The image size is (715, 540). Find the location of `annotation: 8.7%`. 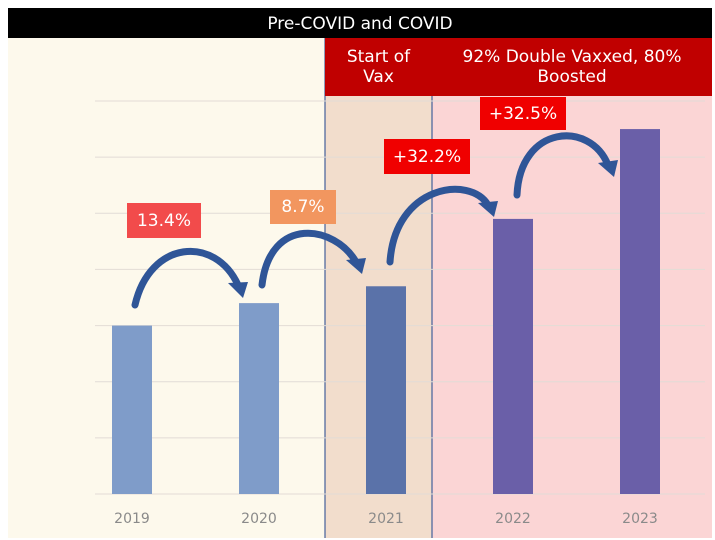

annotation: 8.7% is located at coordinates (303, 207).